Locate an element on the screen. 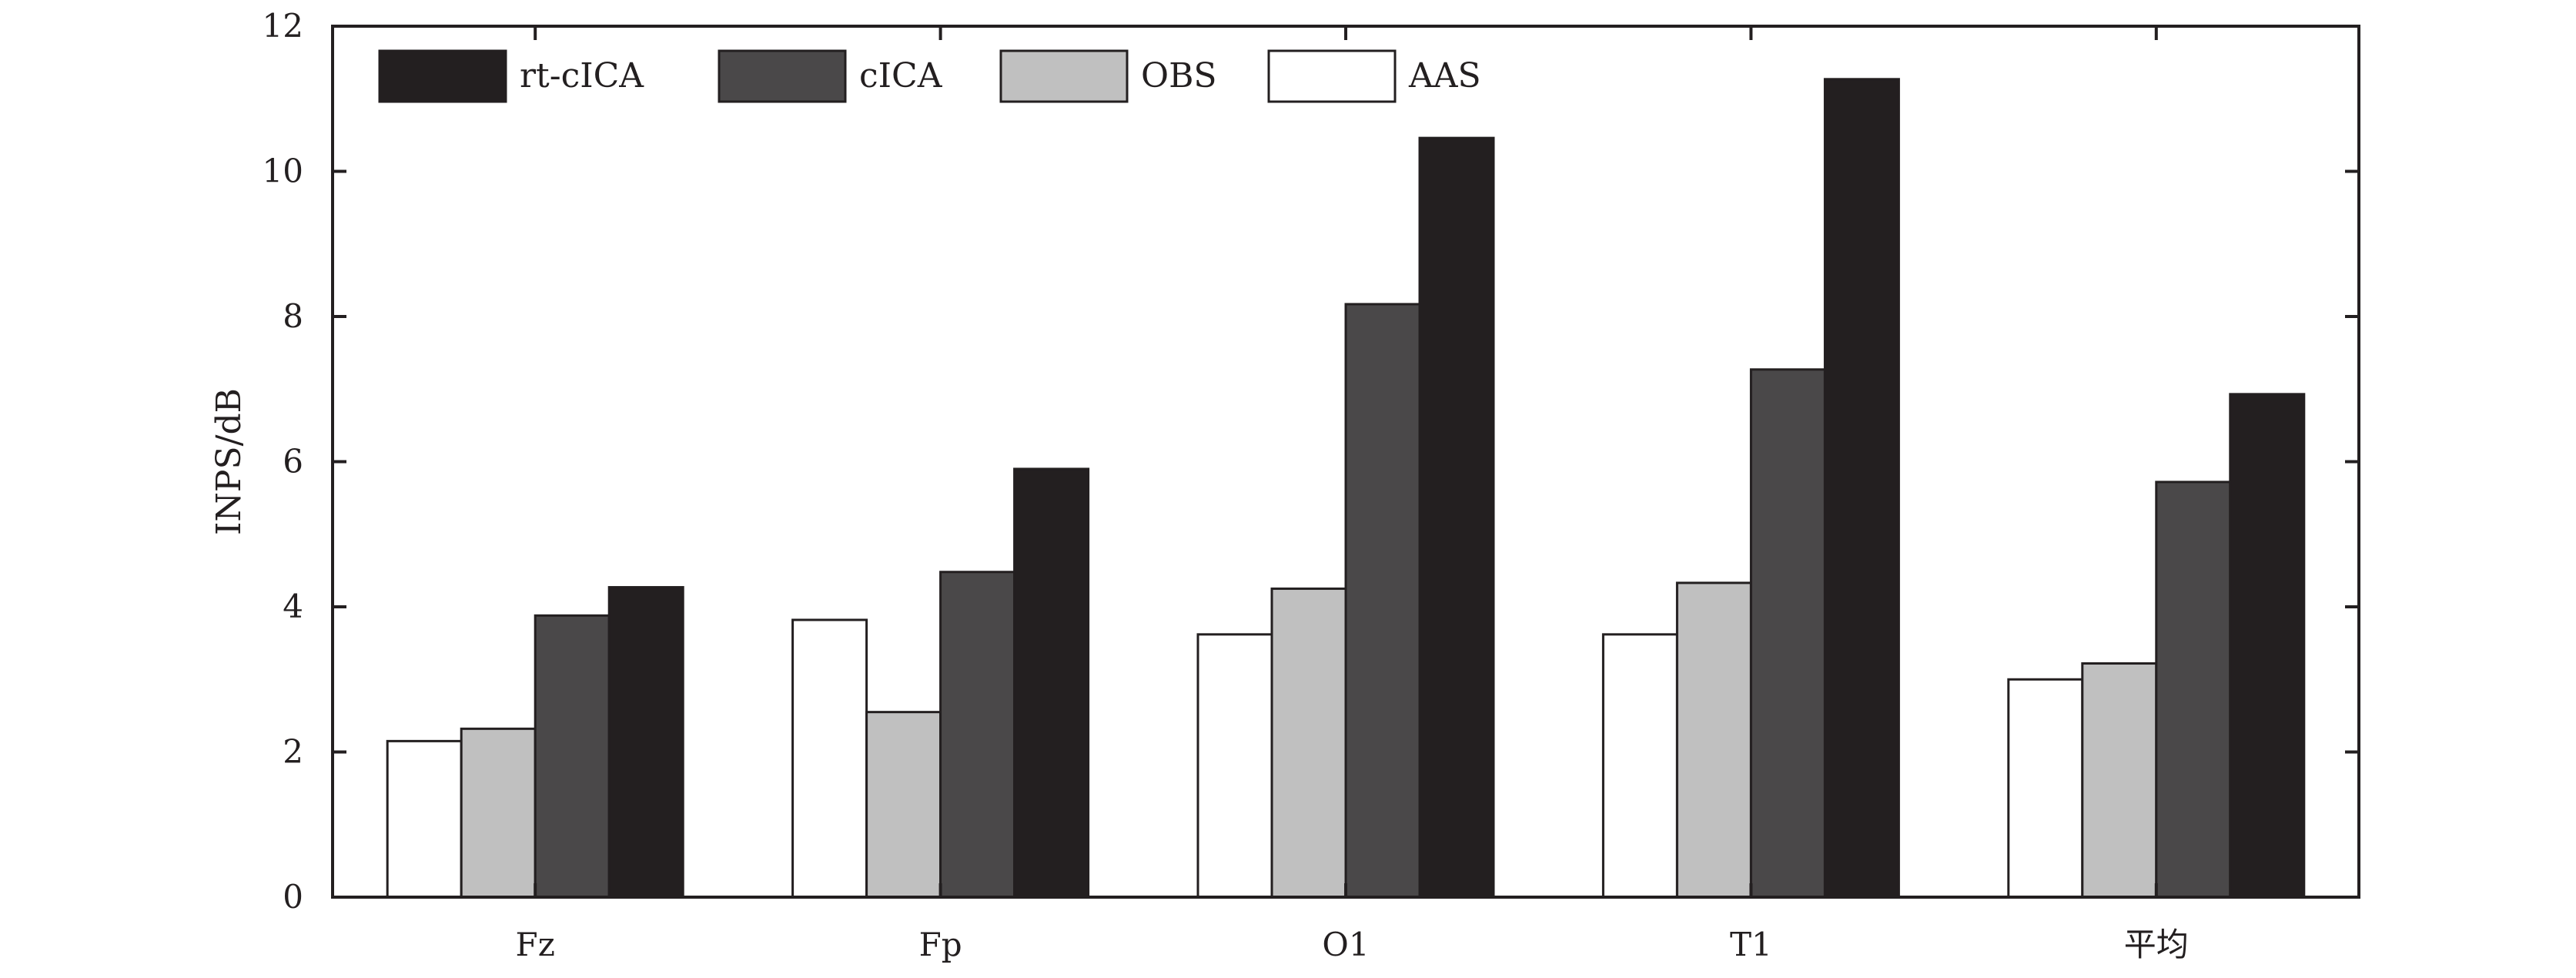  y-tick-label: 4 is located at coordinates (293, 606).